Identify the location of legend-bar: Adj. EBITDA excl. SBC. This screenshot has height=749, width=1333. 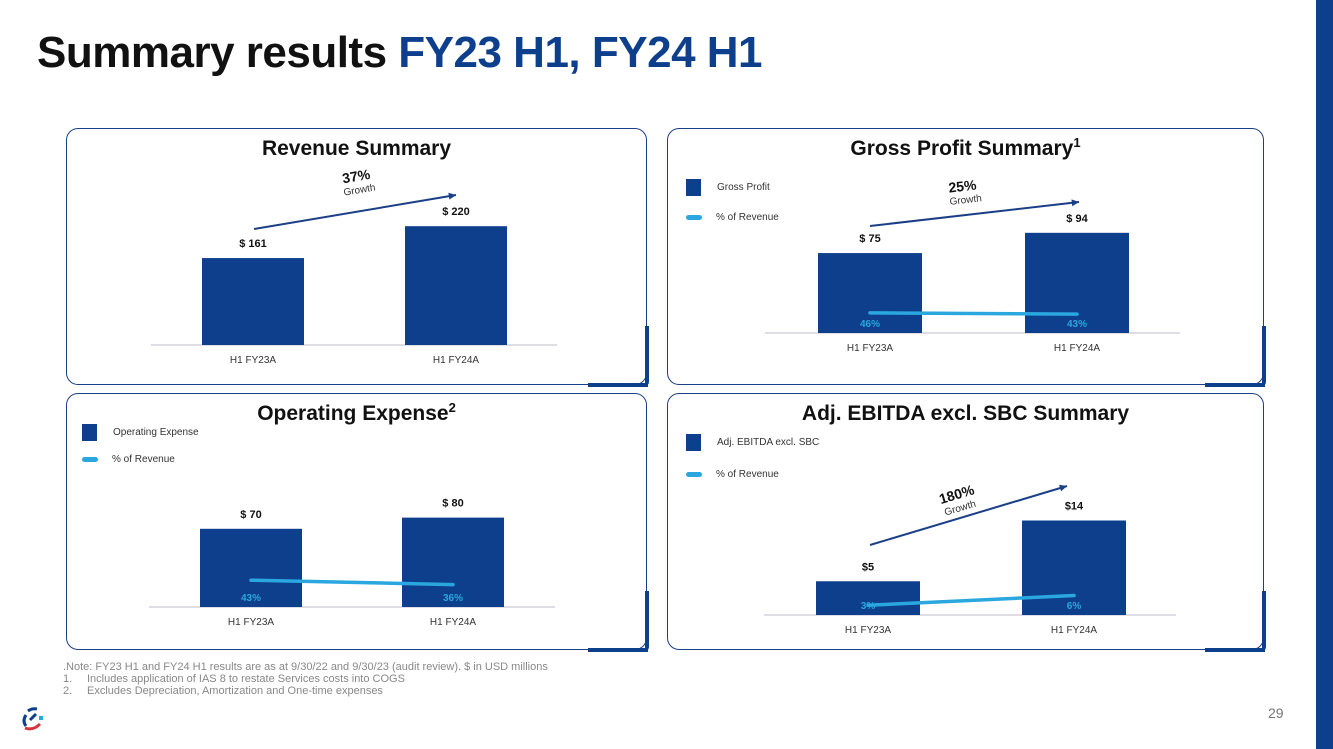
(752, 442).